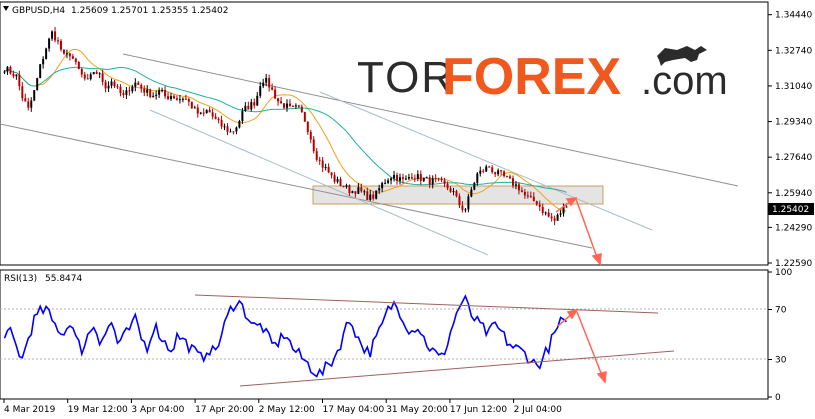 The height and width of the screenshot is (419, 815). Describe the element at coordinates (684, 81) in the screenshot. I see `watermark-com: .com` at that location.